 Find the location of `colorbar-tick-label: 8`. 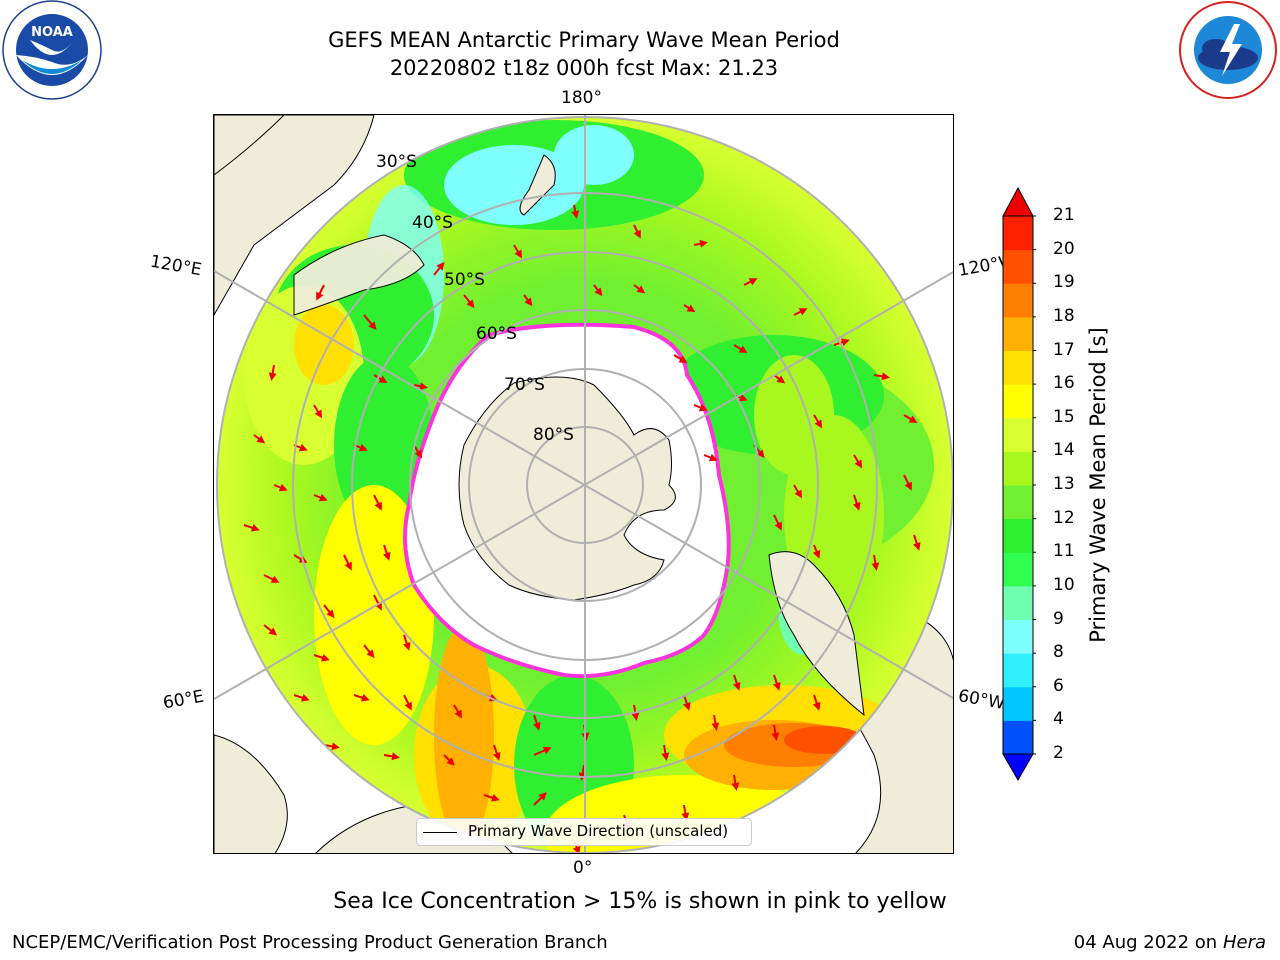

colorbar-tick-label: 8 is located at coordinates (1058, 652).